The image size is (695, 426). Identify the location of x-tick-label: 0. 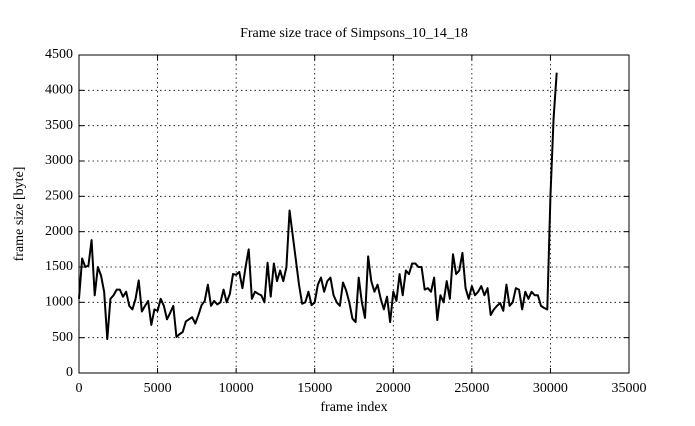
(79, 388).